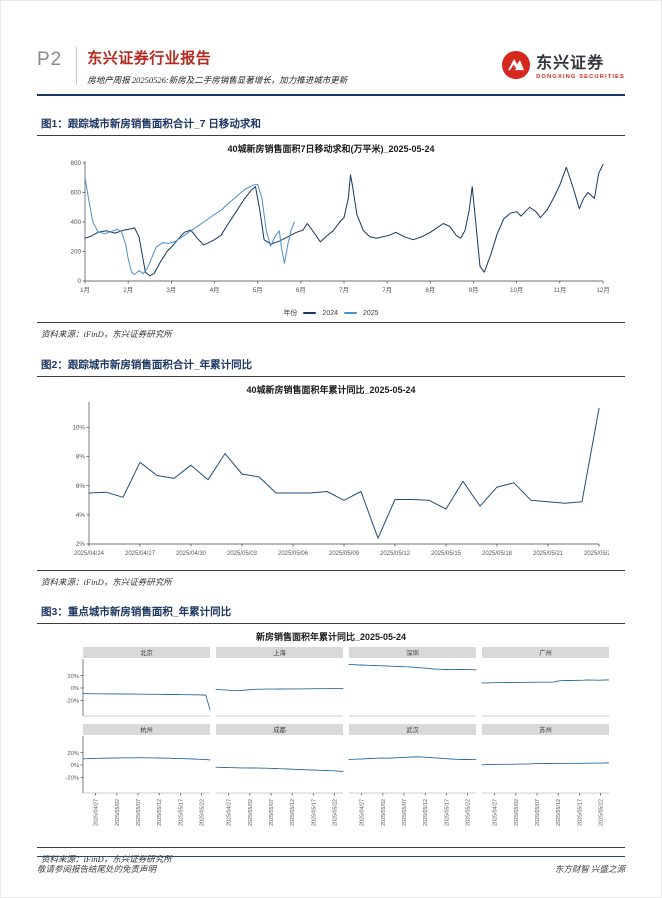 The image size is (662, 898). Describe the element at coordinates (290, 313) in the screenshot. I see `legend-title: 年份` at that location.